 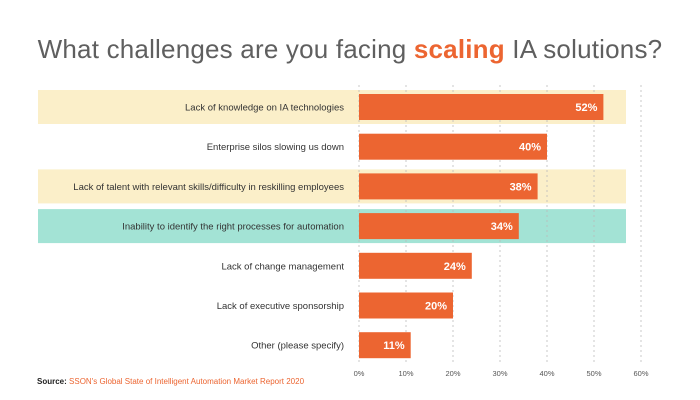 What do you see at coordinates (546, 373) in the screenshot?
I see `x-tick-label: 40%` at bounding box center [546, 373].